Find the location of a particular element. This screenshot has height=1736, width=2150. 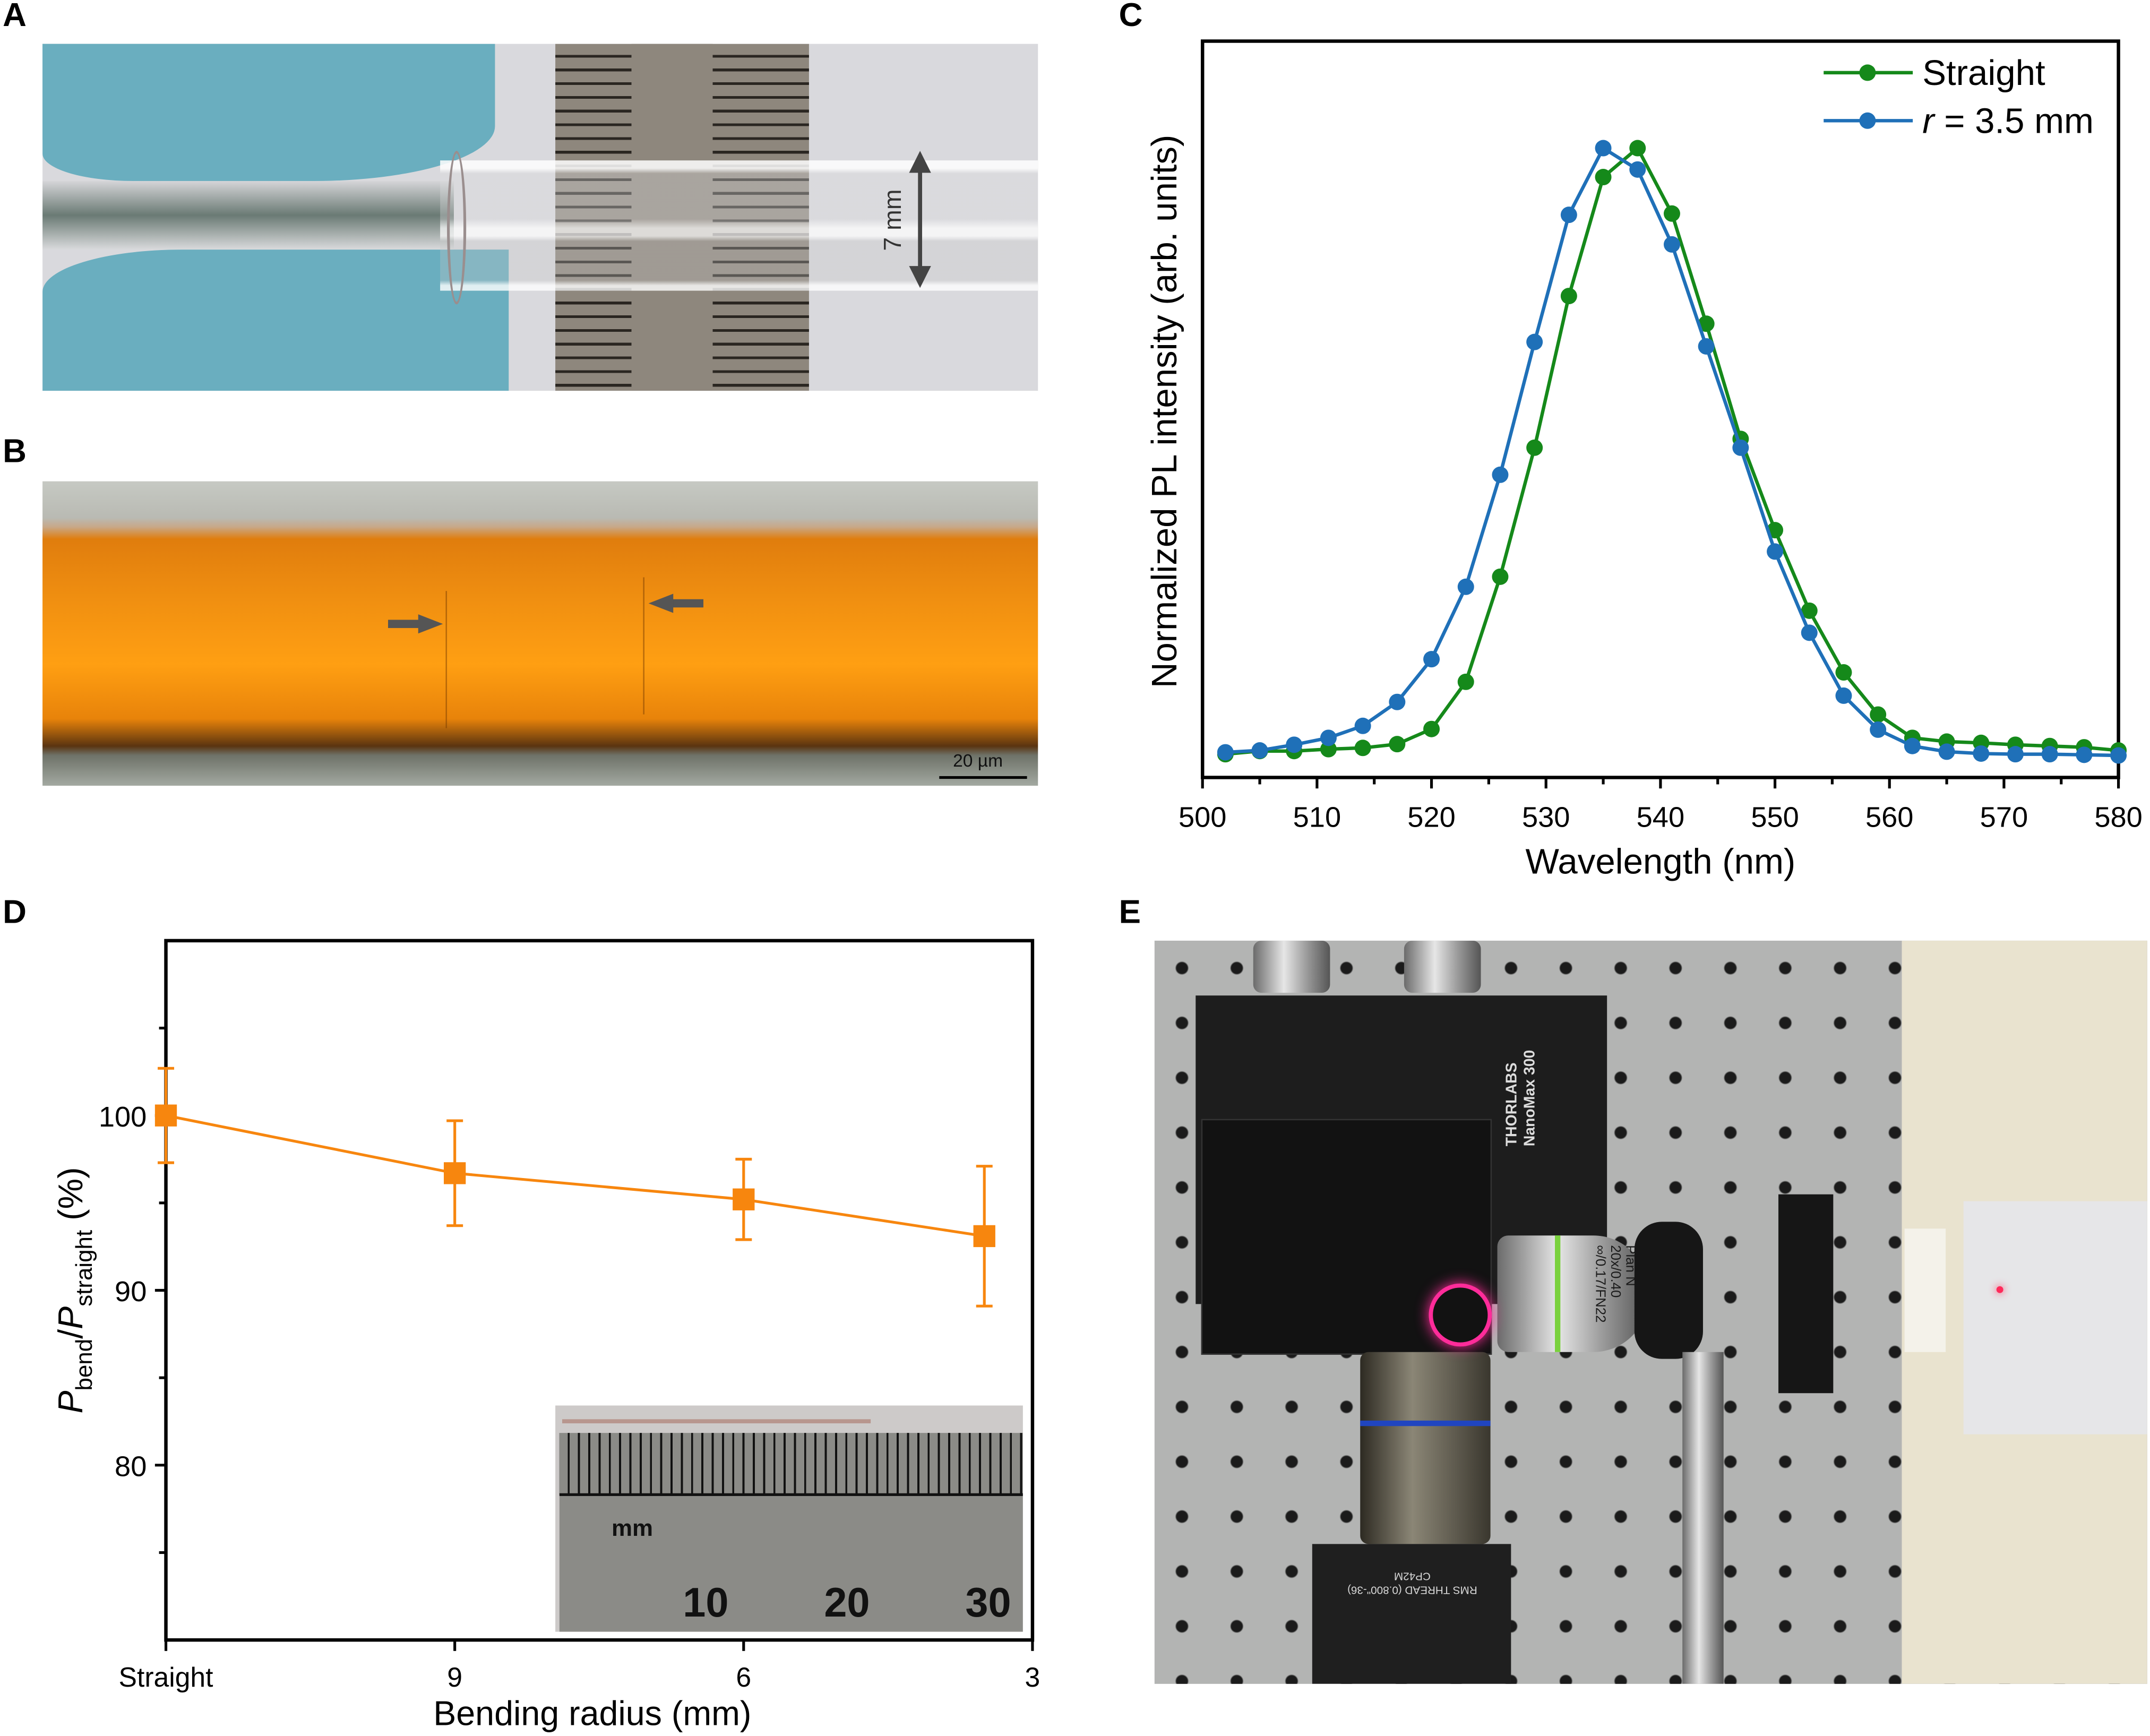

inset-ruler-edge is located at coordinates (791, 1494).